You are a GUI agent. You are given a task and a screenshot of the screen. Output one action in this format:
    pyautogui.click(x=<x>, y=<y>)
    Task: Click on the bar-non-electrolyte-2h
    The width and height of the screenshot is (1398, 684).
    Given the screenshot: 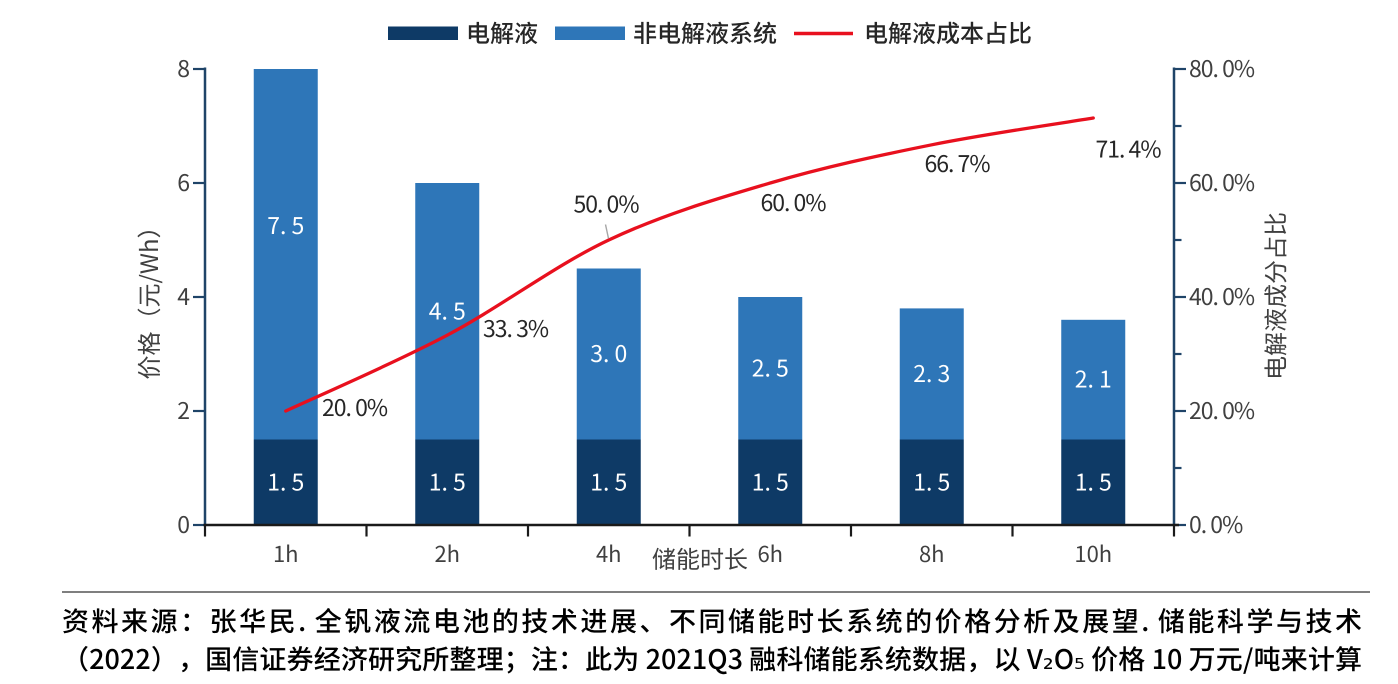 What is the action you would take?
    pyautogui.click(x=447, y=311)
    